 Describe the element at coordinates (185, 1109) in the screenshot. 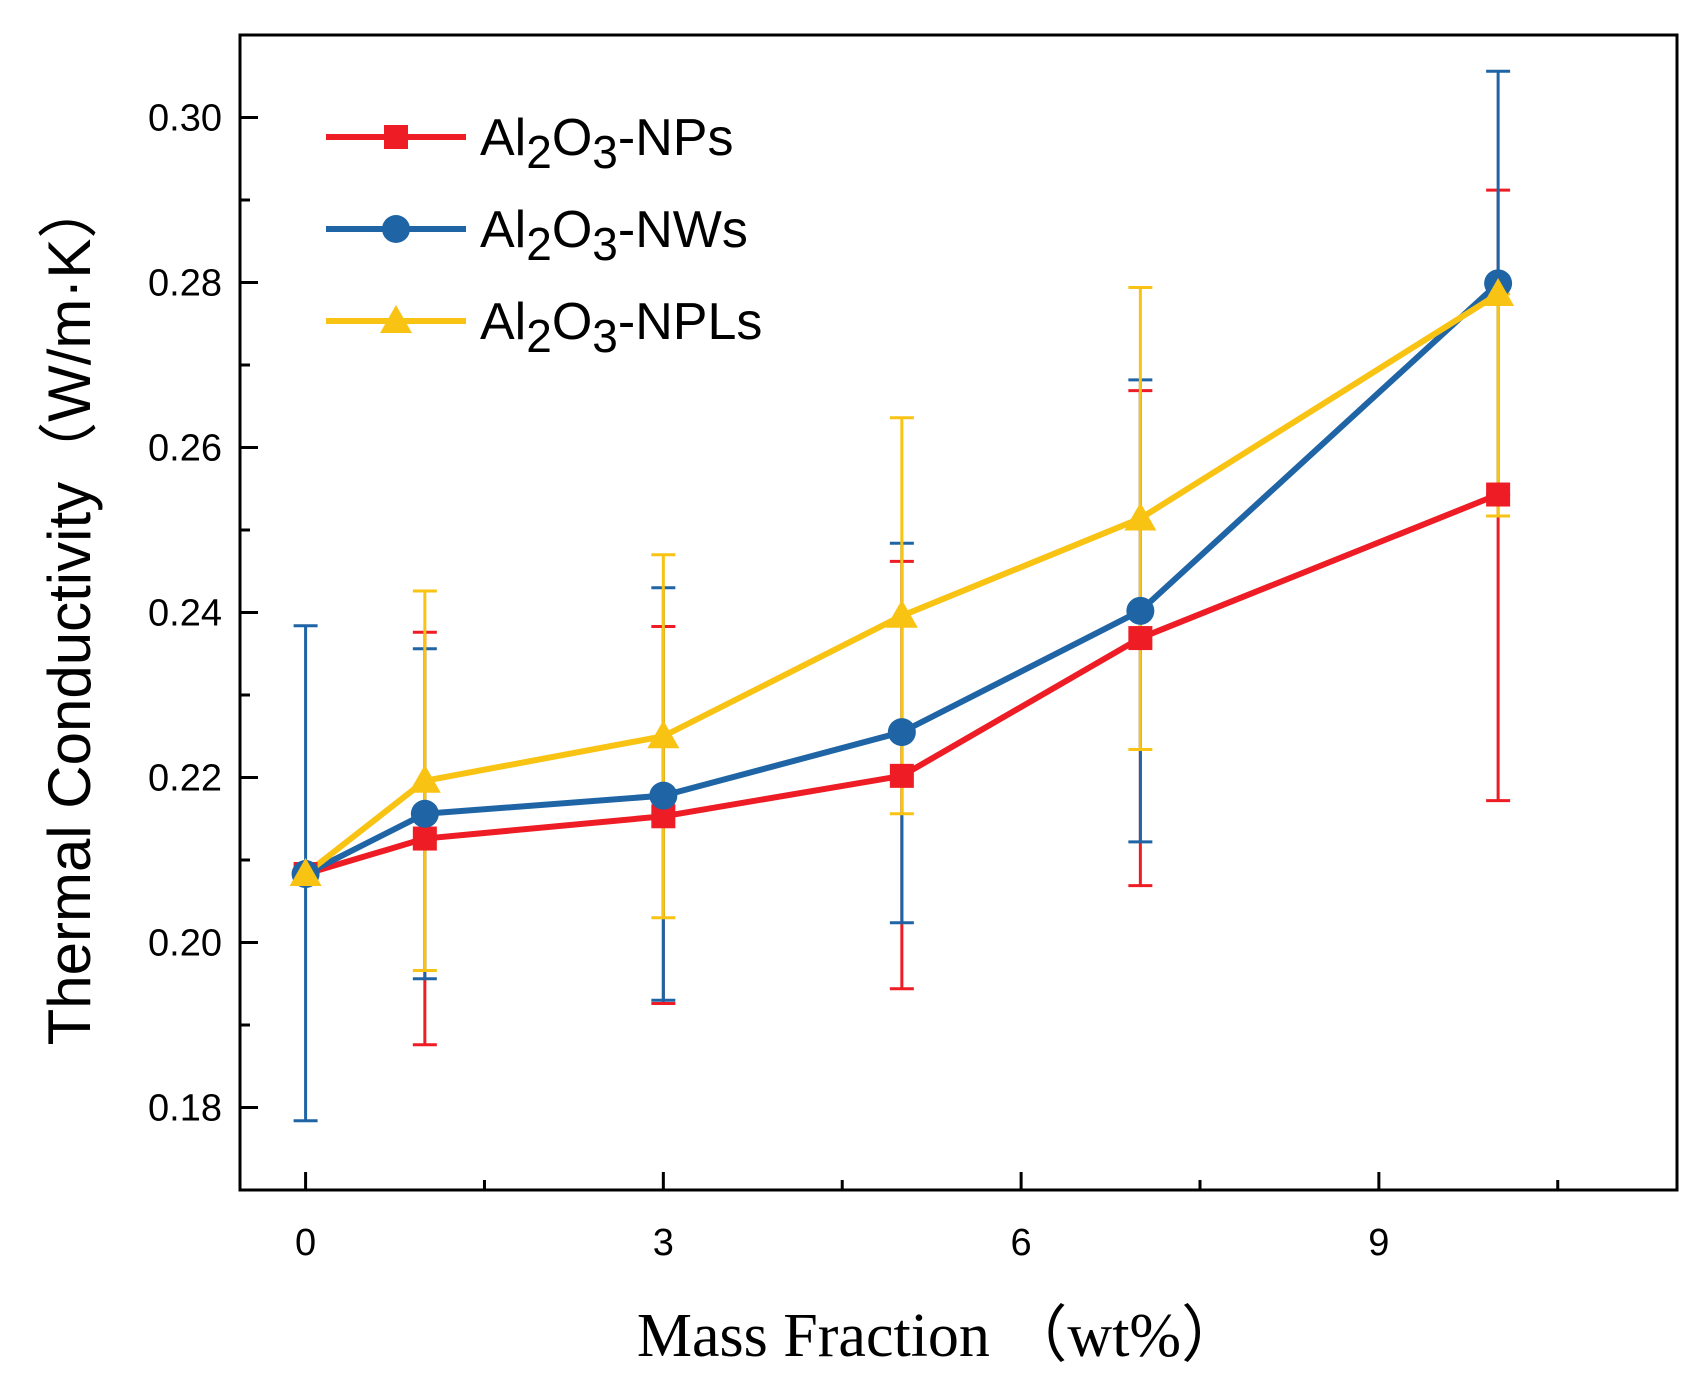

I see `y-tick-label: 0.18` at that location.